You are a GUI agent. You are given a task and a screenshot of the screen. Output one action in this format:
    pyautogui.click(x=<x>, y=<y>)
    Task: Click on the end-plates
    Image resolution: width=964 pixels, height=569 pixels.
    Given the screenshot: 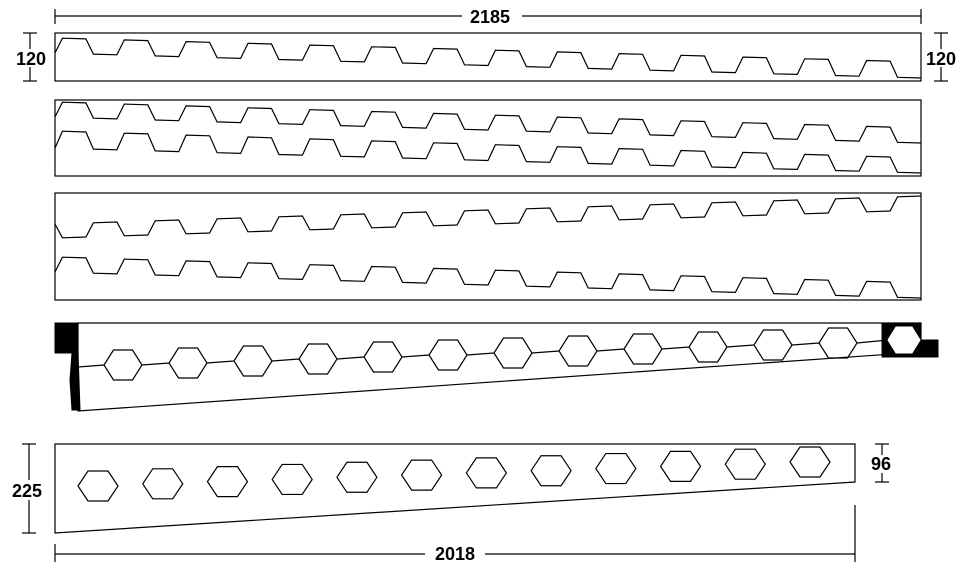 What is the action you would take?
    pyautogui.click(x=496, y=366)
    